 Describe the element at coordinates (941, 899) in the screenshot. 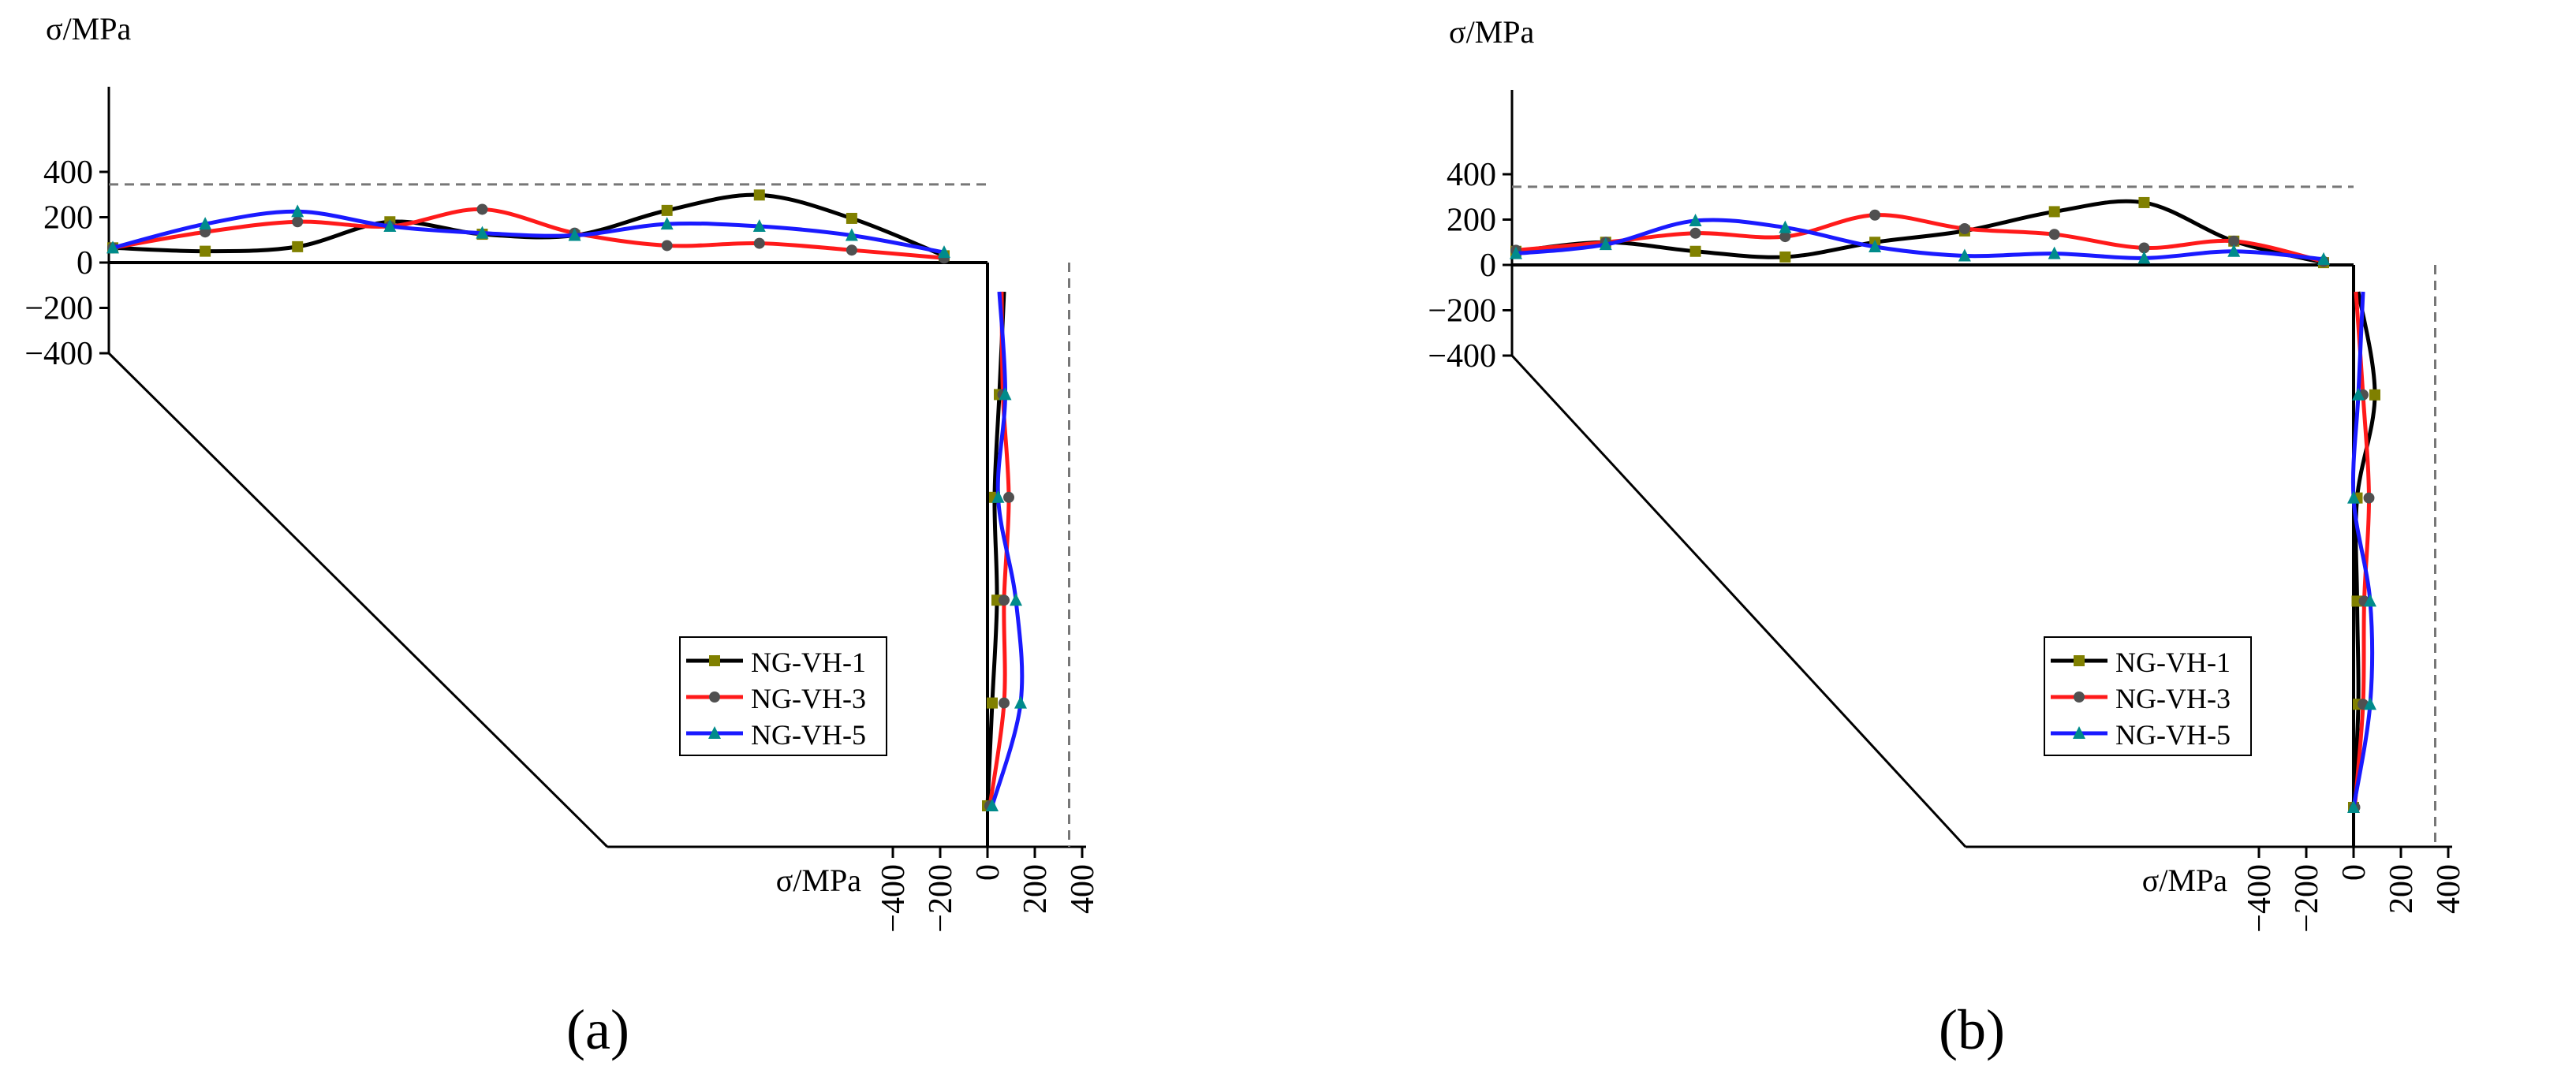

I see `x-tick-label: −200` at that location.